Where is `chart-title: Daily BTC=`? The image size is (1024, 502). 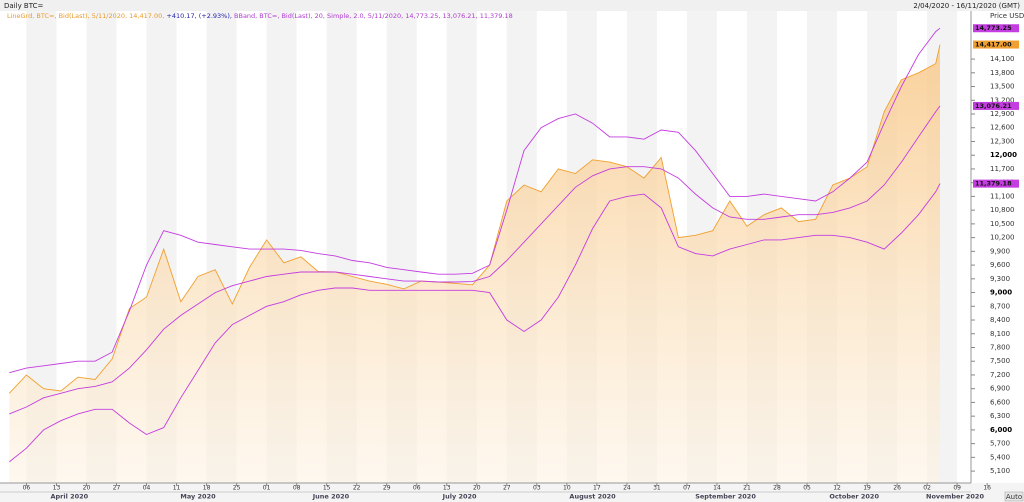 chart-title: Daily BTC= is located at coordinates (23, 6).